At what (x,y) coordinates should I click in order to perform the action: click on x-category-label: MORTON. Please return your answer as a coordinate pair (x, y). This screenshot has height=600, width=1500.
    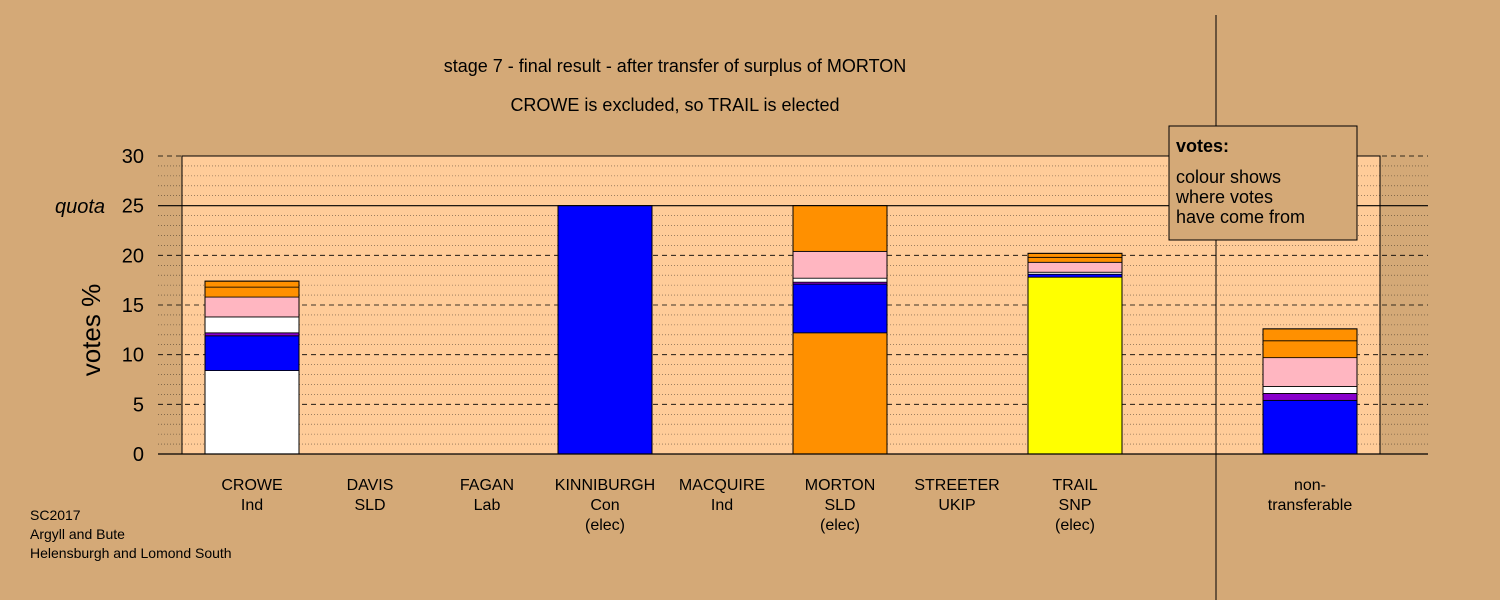
    Looking at the image, I should click on (840, 485).